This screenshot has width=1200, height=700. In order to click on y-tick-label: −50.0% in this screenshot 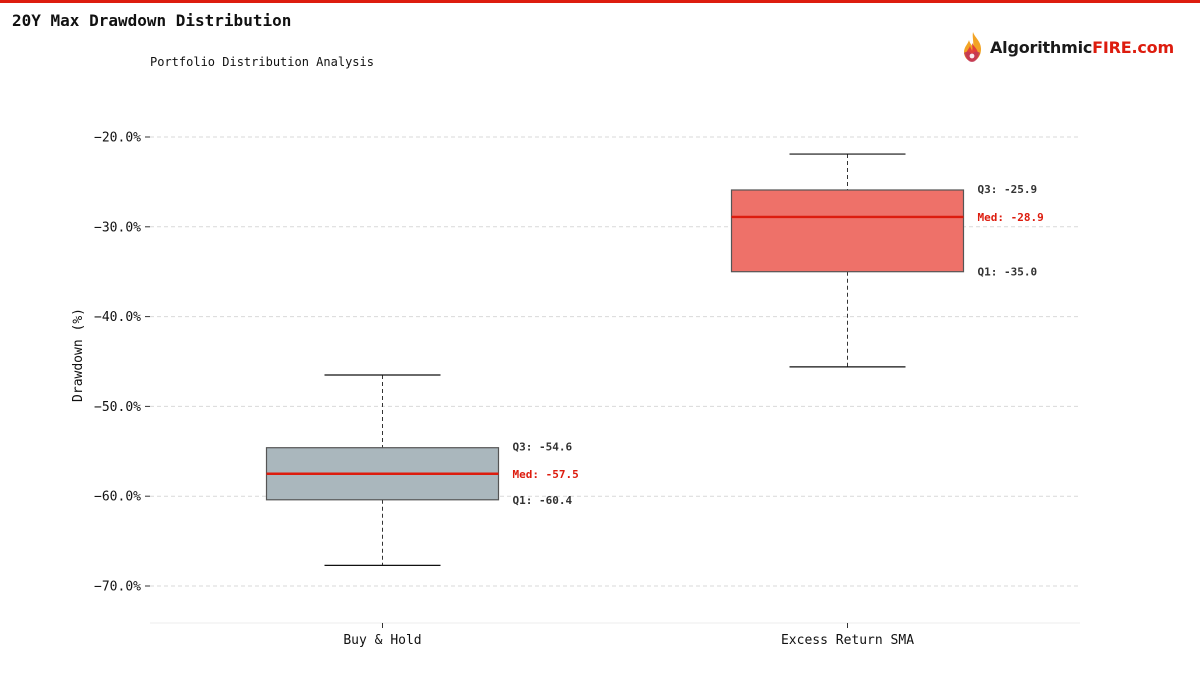, I will do `click(117, 407)`.